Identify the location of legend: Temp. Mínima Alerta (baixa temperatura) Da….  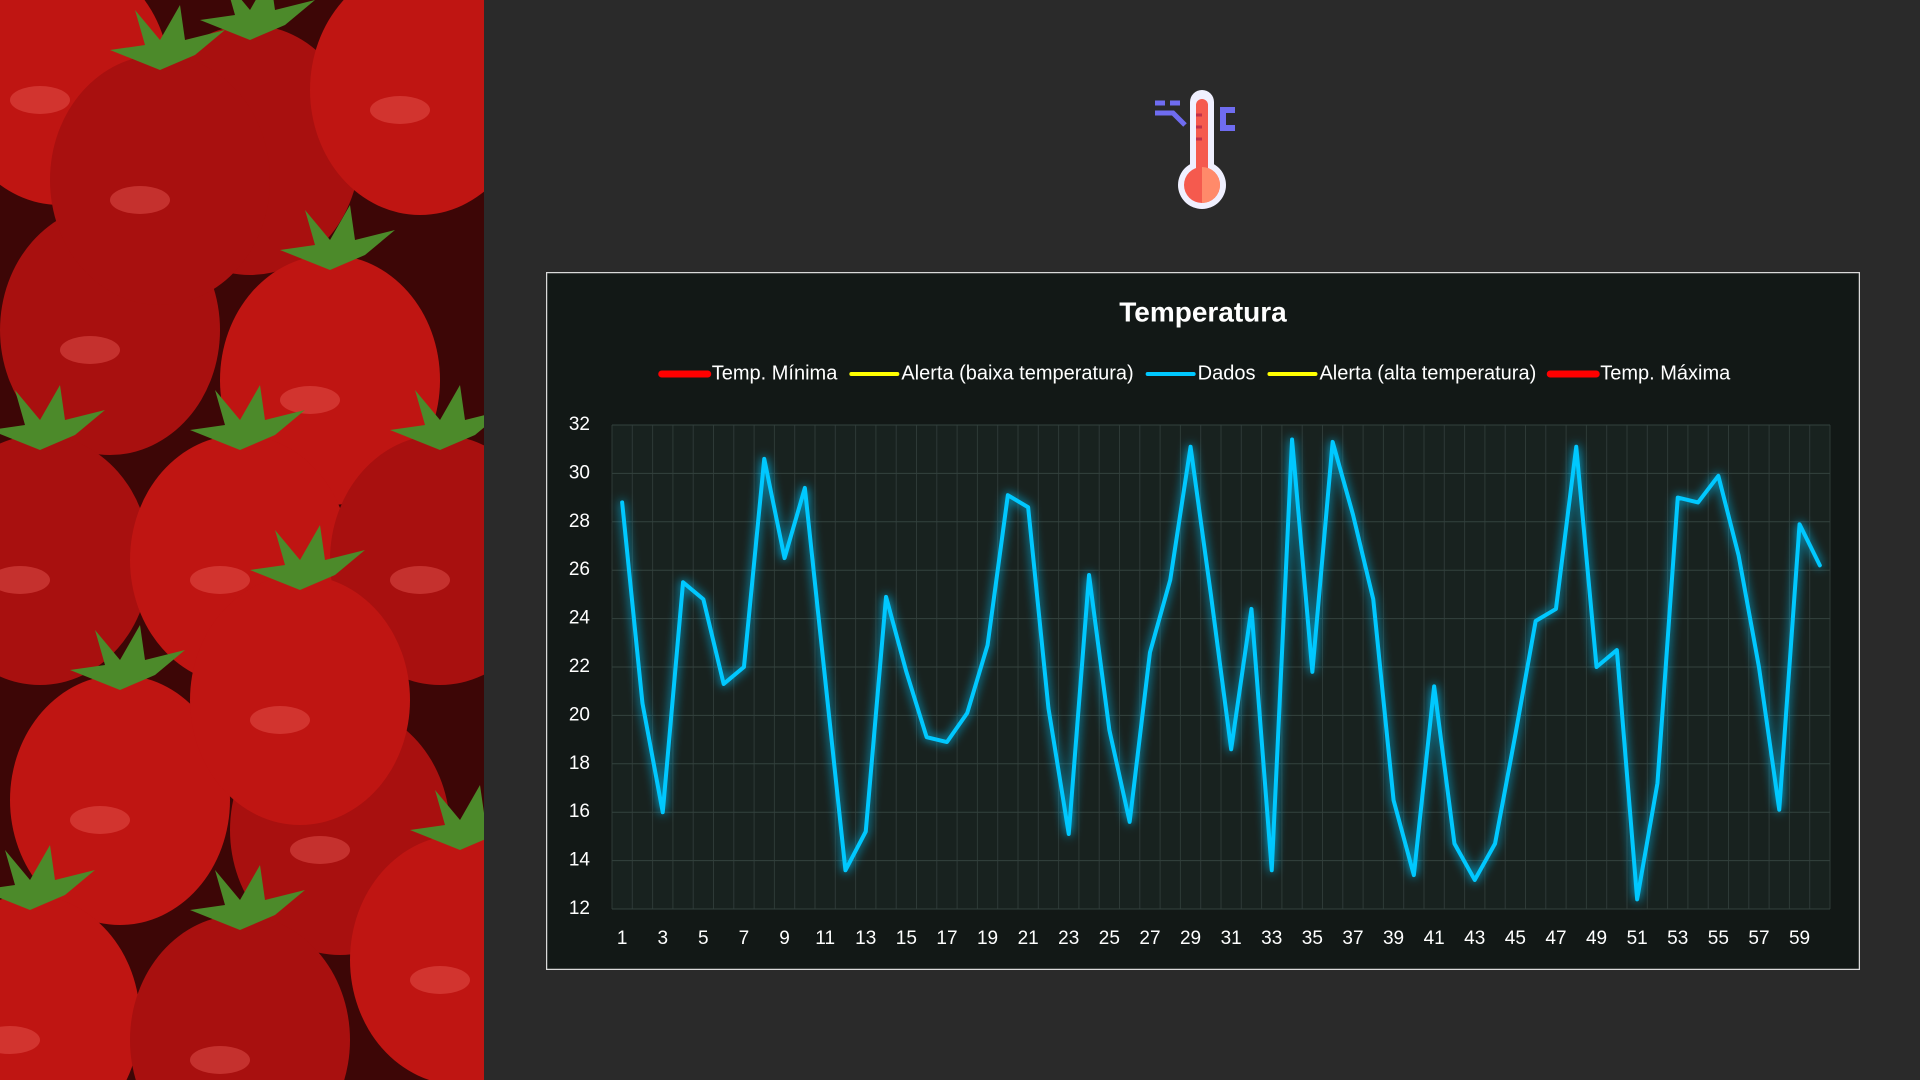
(1194, 373).